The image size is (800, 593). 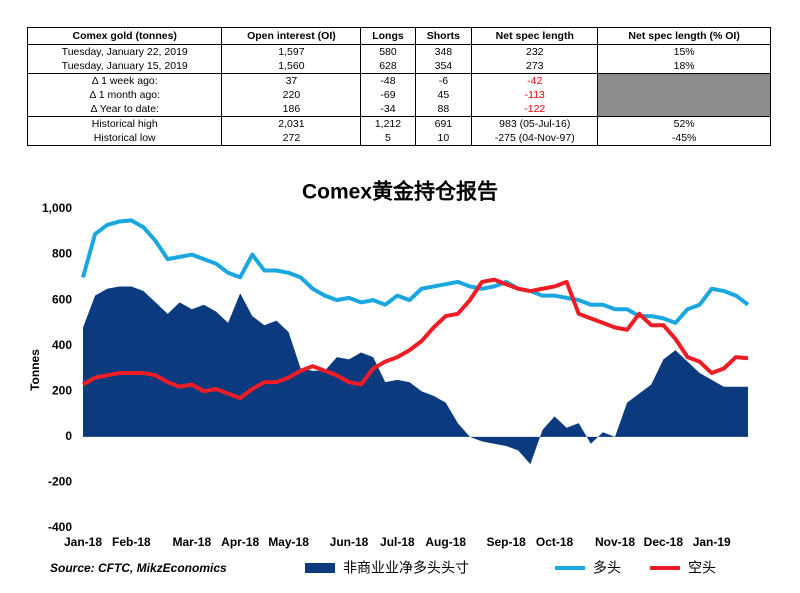 What do you see at coordinates (388, 123) in the screenshot?
I see `table-cell: 1,212` at bounding box center [388, 123].